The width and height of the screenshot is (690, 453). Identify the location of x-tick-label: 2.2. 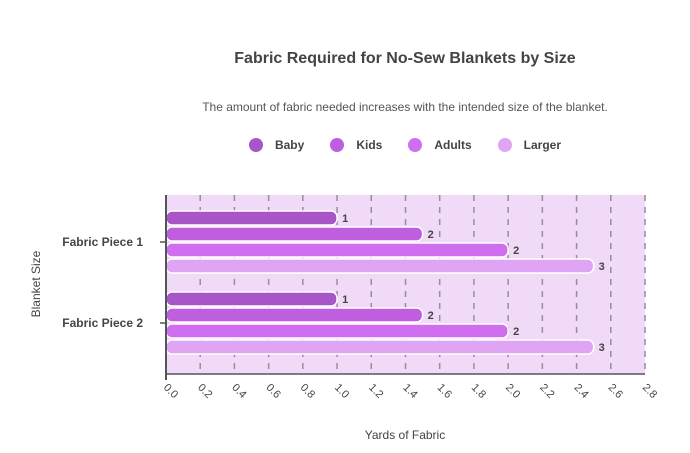
(546, 391).